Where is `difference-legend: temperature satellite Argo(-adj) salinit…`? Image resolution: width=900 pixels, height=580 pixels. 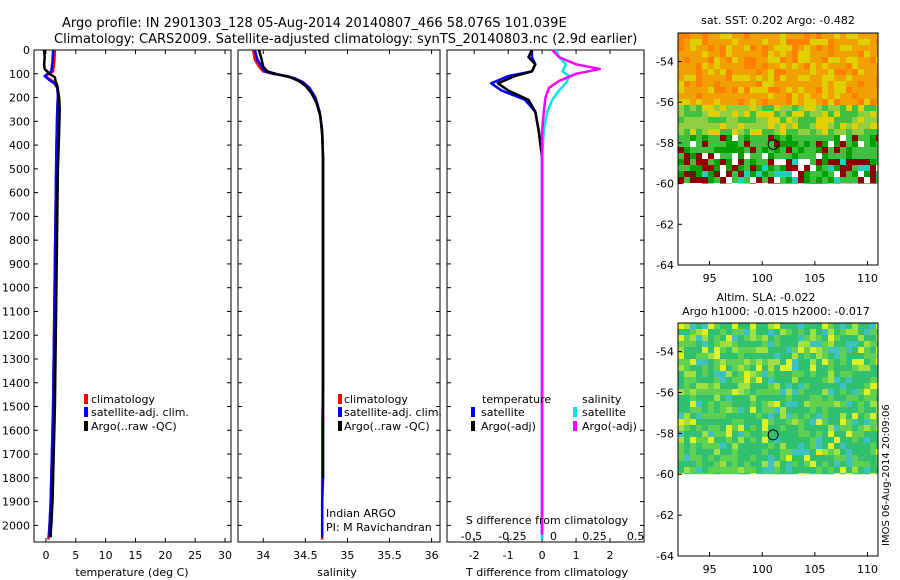
difference-legend: temperature satellite Argo(-adj) salinit… is located at coordinates (554, 413).